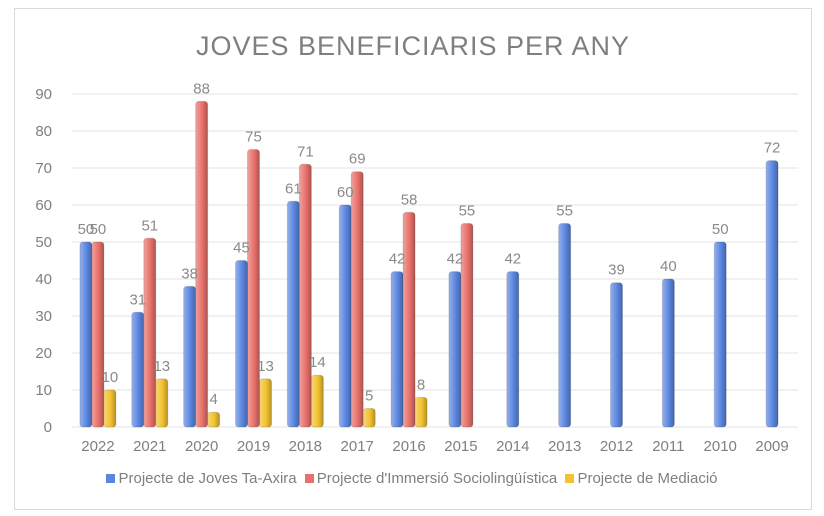  Describe the element at coordinates (772, 148) in the screenshot. I see `data-label: 72` at that location.